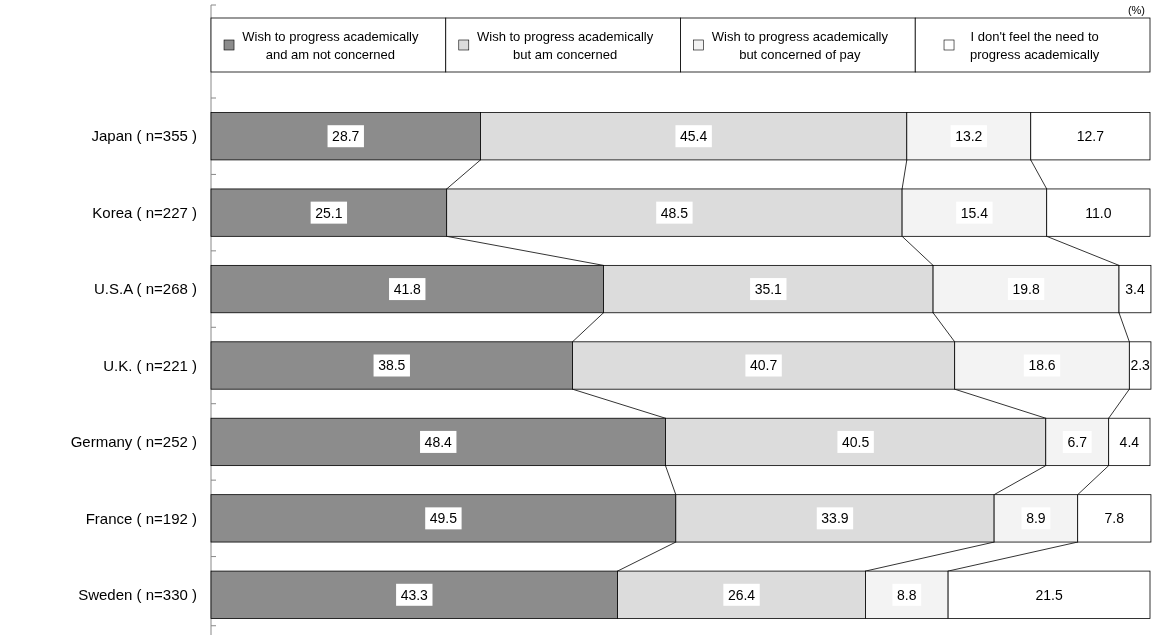 The height and width of the screenshot is (635, 1158). I want to click on data-label: 13.2, so click(969, 136).